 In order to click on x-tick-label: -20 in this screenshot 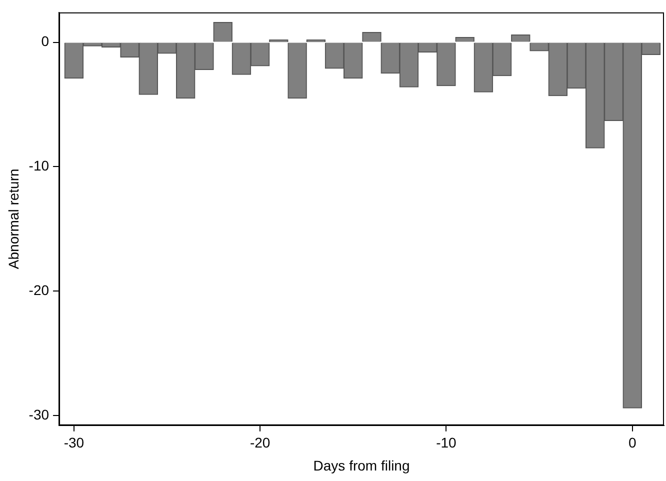, I will do `click(260, 442)`.